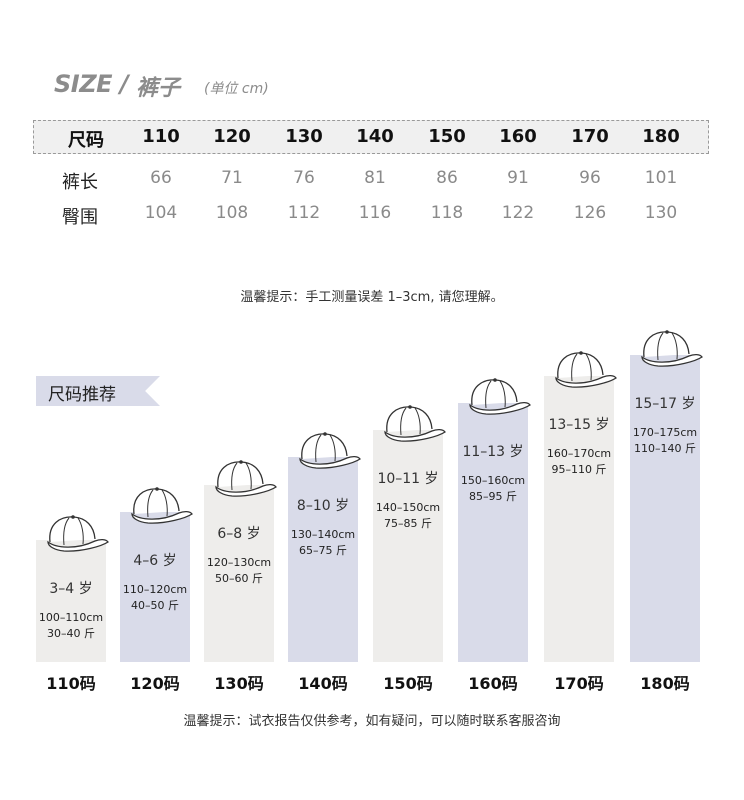  What do you see at coordinates (590, 136) in the screenshot?
I see `size-header-cell: 170` at bounding box center [590, 136].